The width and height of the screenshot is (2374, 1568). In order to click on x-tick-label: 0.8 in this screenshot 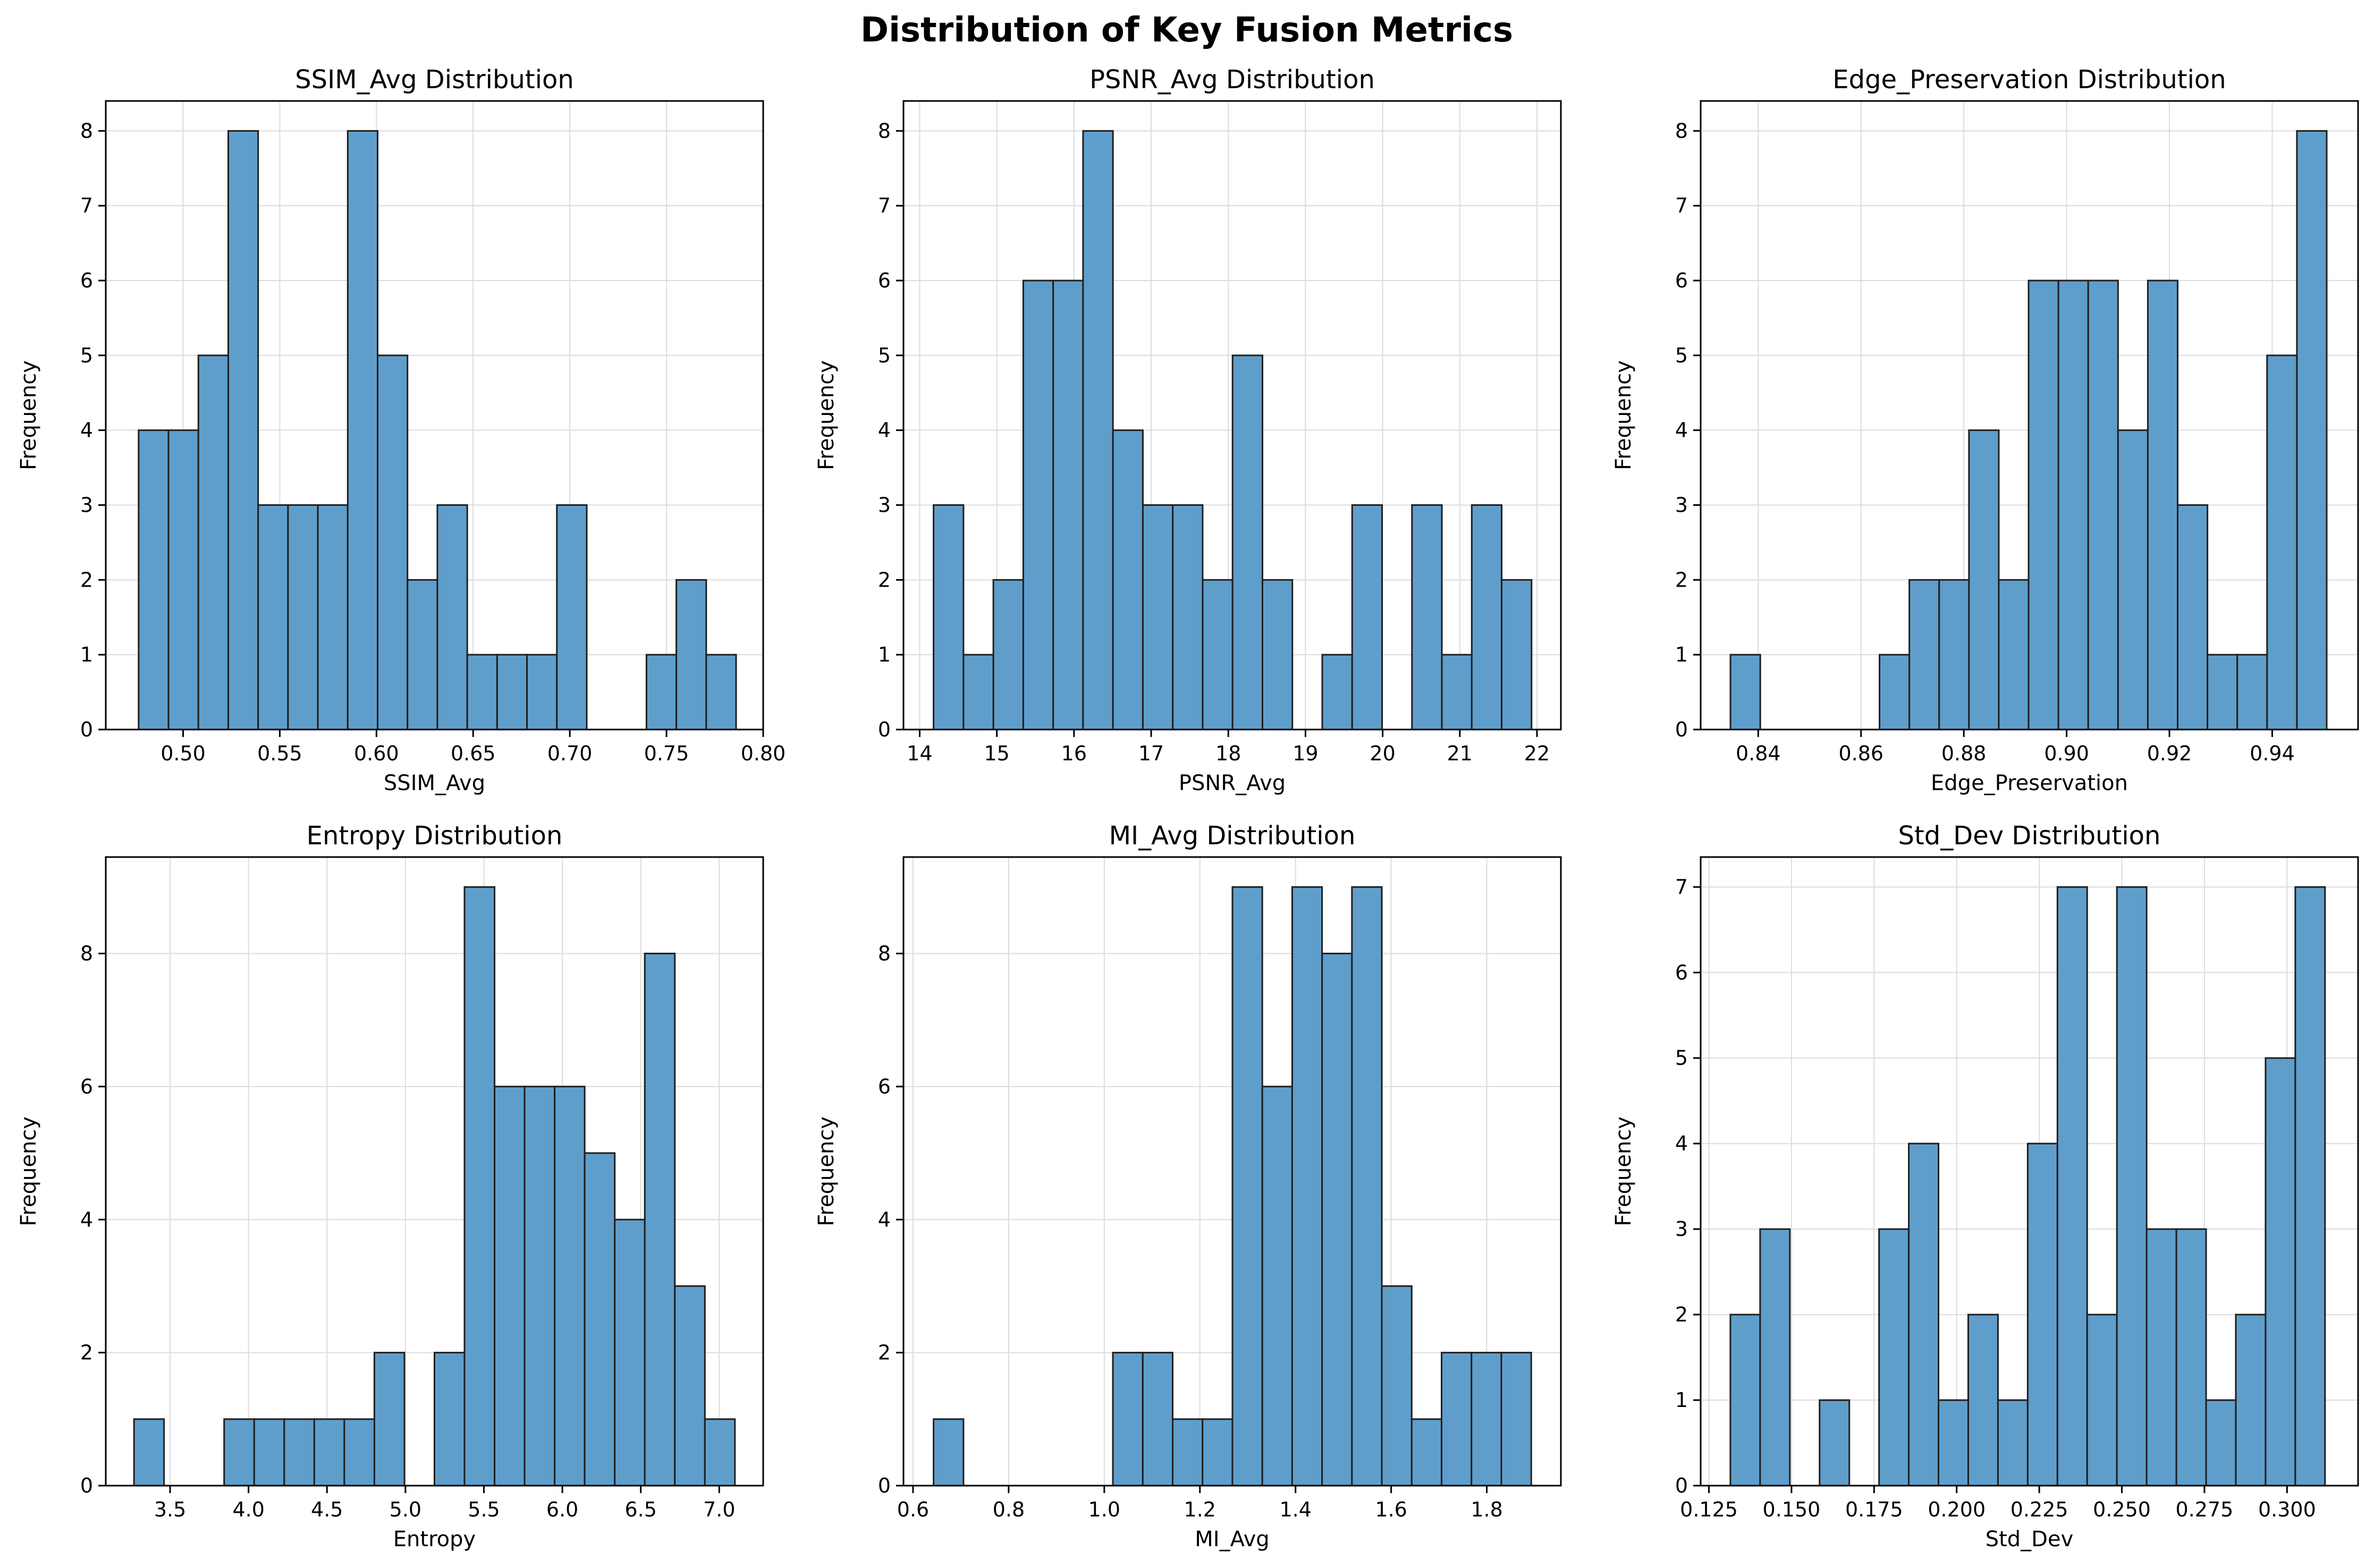, I will do `click(1009, 1509)`.